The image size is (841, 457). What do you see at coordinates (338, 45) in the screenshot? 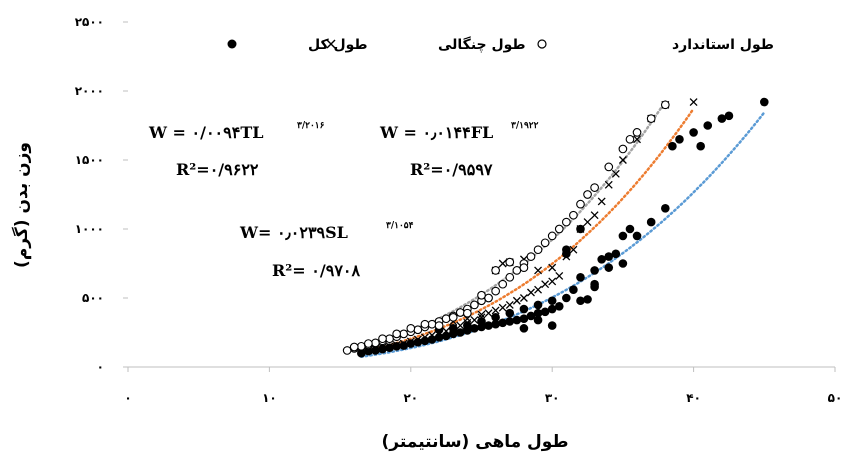
I see `legend-label-total-length: طول کل` at bounding box center [338, 45].